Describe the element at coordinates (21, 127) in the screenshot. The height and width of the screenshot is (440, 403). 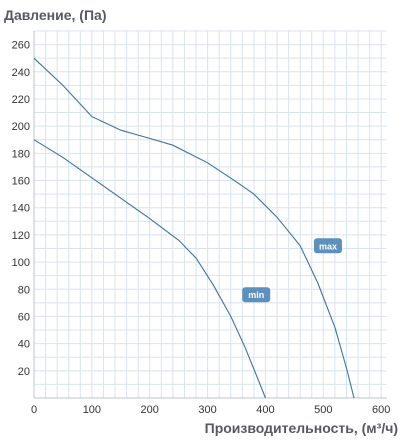
I see `y-tick-label: 200` at that location.